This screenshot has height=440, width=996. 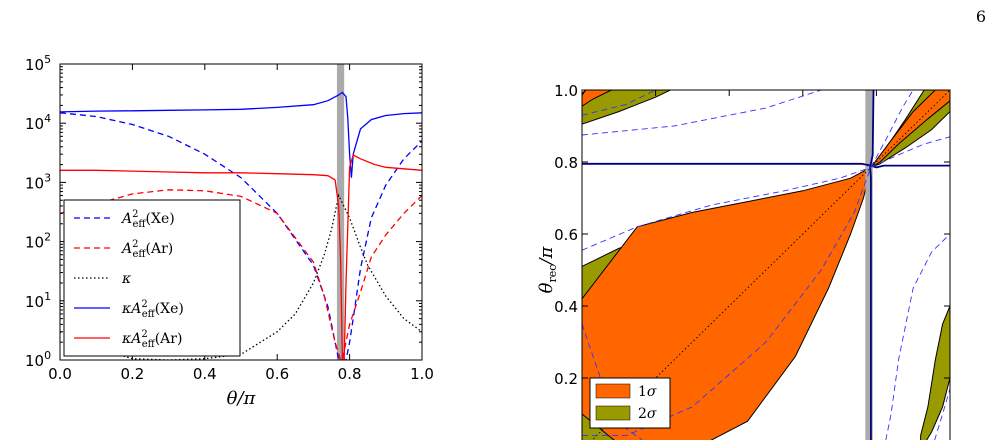 What do you see at coordinates (350, 374) in the screenshot?
I see `x-tick-label: 0.8` at bounding box center [350, 374].